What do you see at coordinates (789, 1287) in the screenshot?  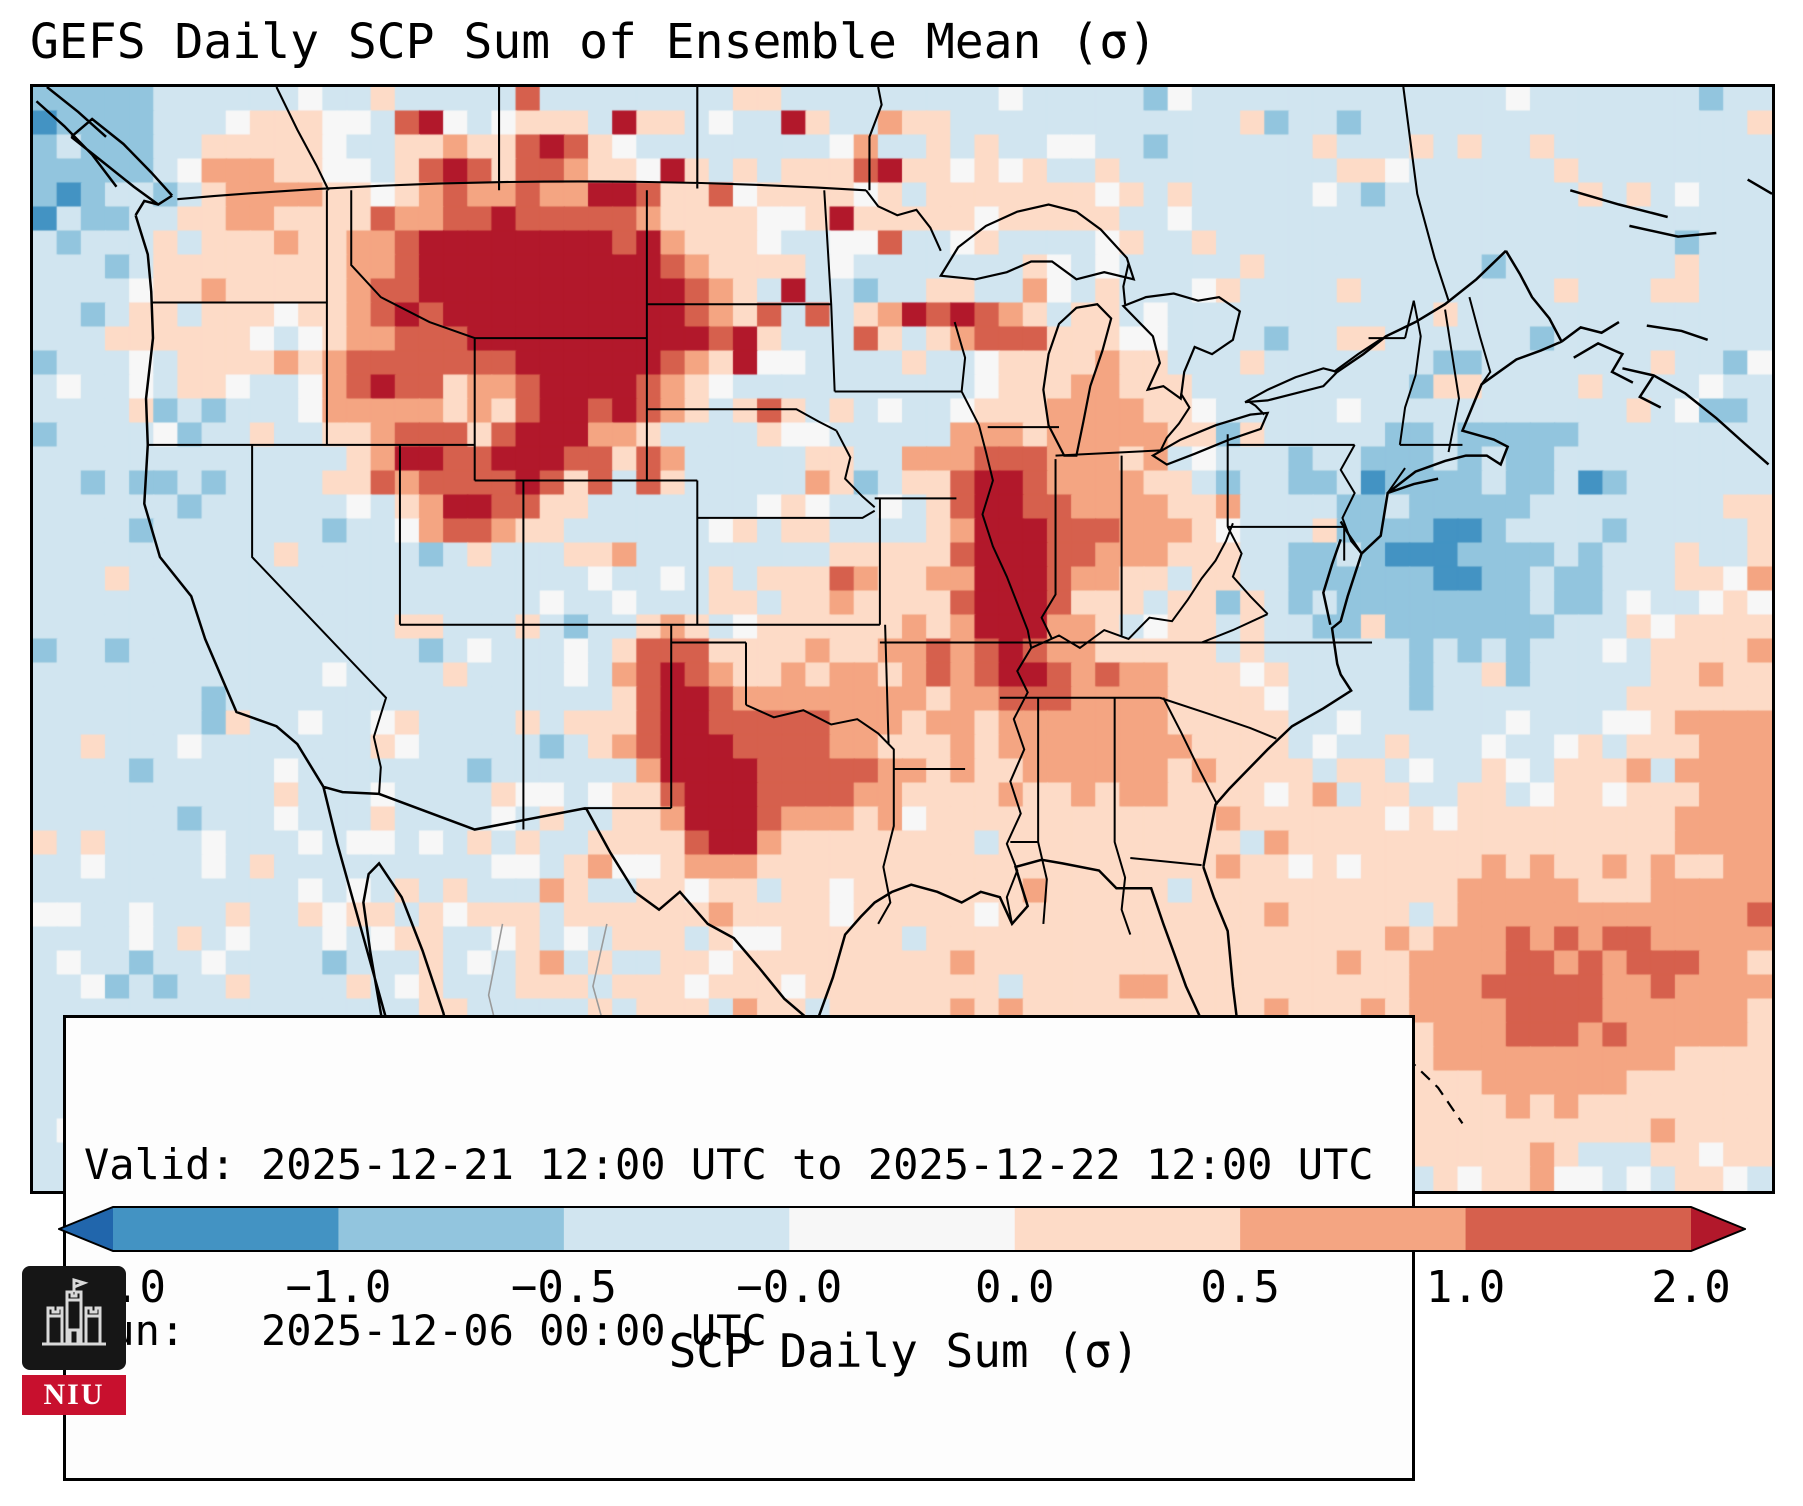 I see `colorbar-tick-label: −0.0` at bounding box center [789, 1287].